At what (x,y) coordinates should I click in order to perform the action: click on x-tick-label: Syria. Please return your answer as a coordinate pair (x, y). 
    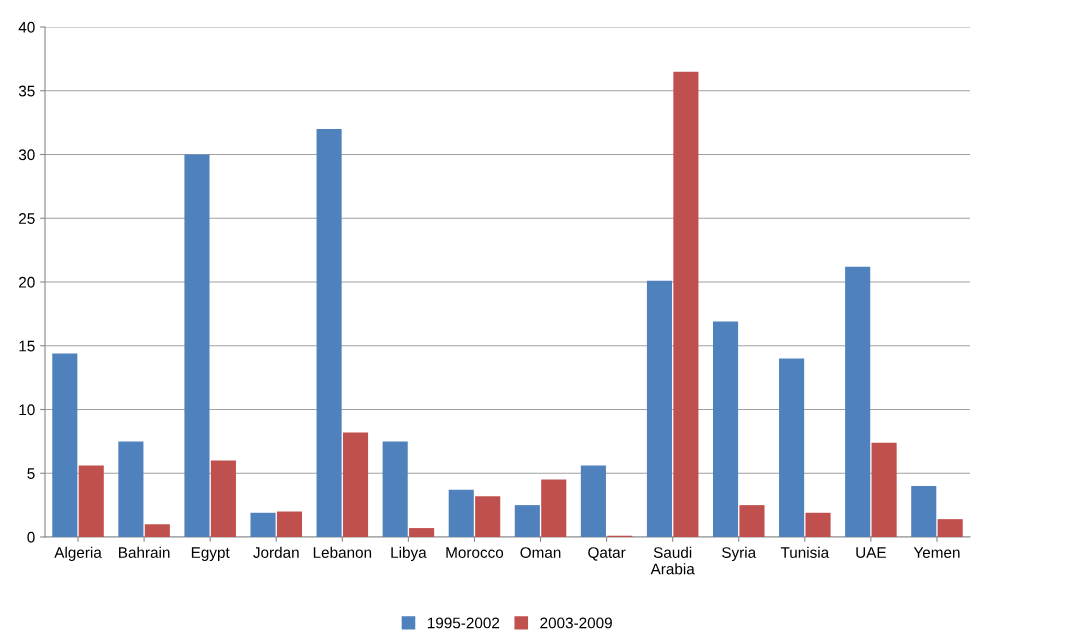
    Looking at the image, I should click on (739, 553).